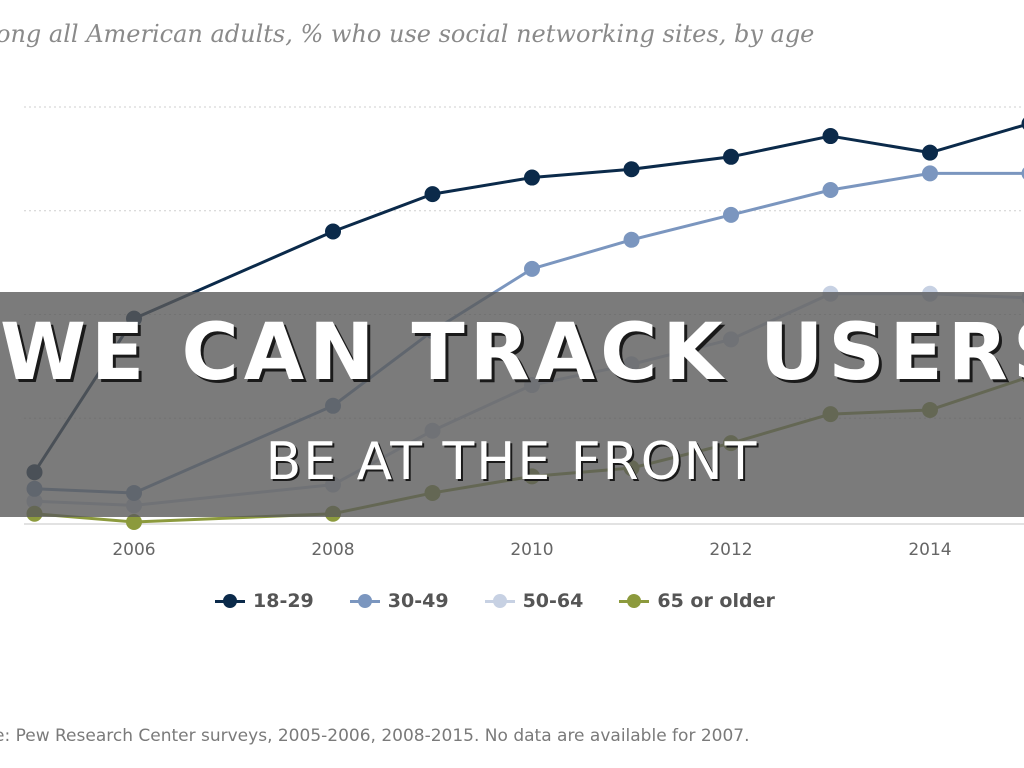 This screenshot has height=768, width=1024. Describe the element at coordinates (512, 462) in the screenshot. I see `overlay-subtitle: BE AT THE FRONT` at that location.